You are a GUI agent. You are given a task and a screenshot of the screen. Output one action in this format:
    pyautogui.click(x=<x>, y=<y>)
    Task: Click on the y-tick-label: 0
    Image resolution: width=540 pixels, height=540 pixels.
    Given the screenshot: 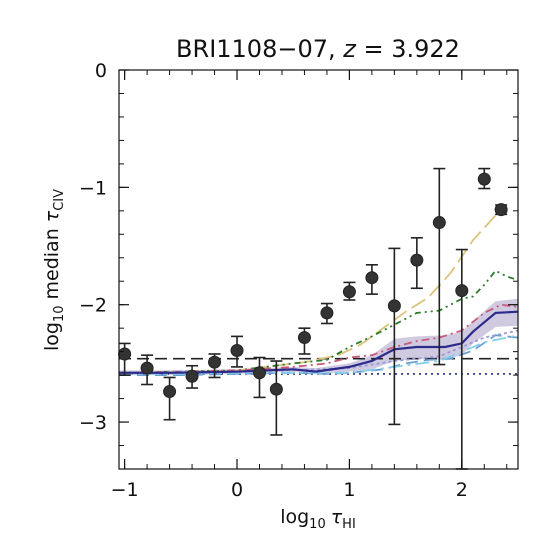 What is the action you would take?
    pyautogui.click(x=101, y=71)
    